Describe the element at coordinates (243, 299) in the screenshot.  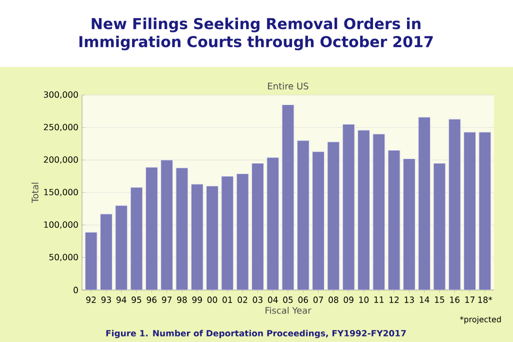
I see `x-tick-label: 02` at that location.